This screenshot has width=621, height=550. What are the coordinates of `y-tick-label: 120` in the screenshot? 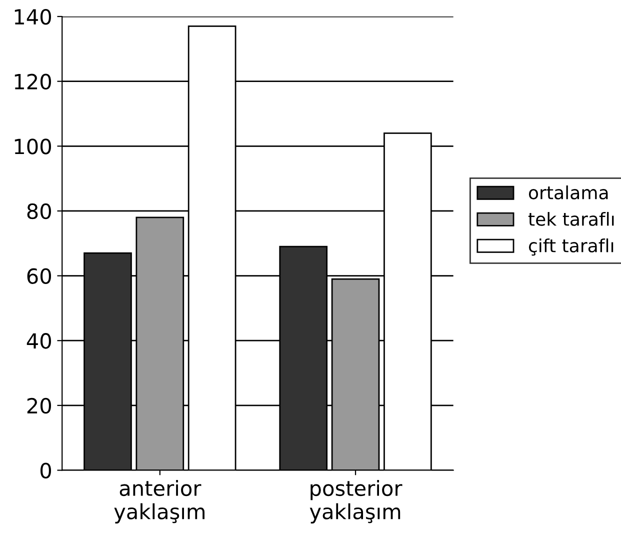 It's located at (32, 82).